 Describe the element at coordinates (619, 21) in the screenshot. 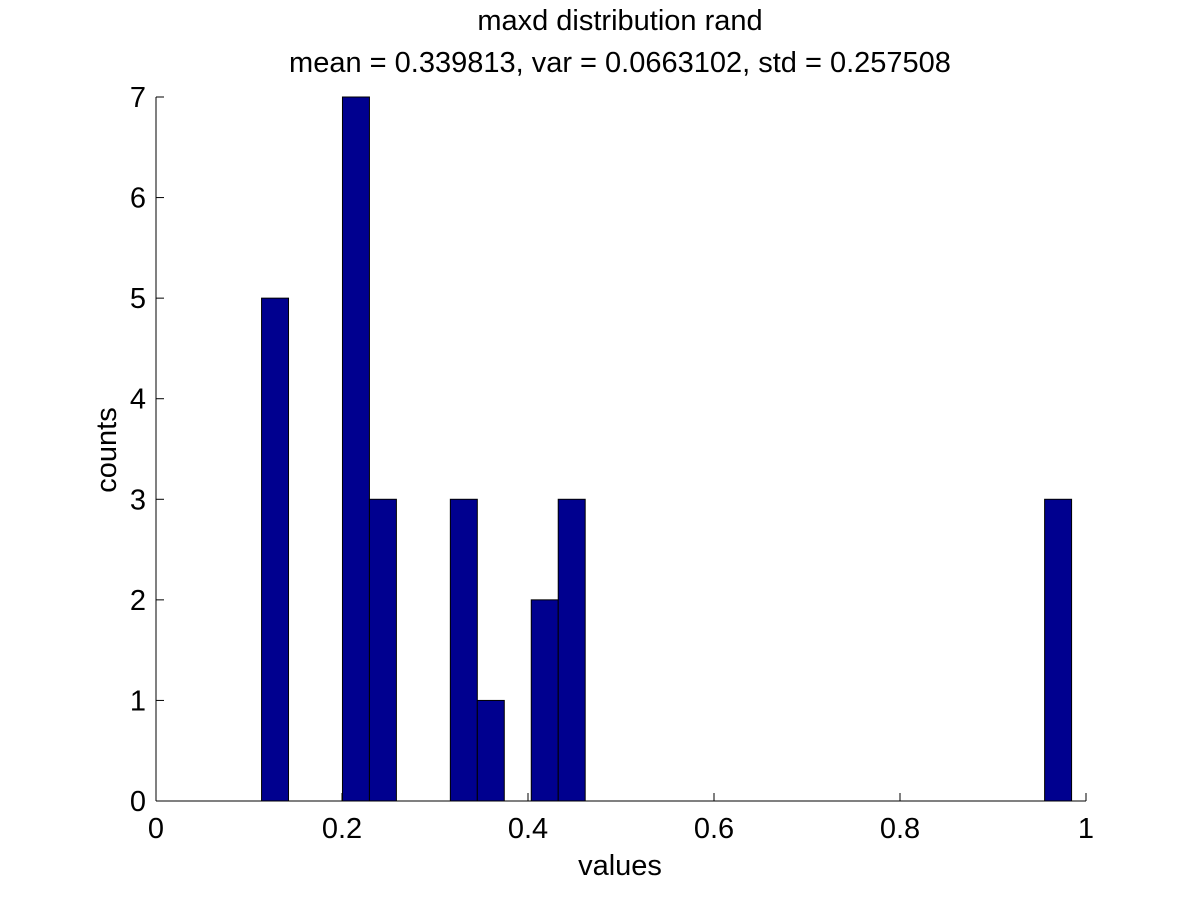

I see `chart-title: maxd distribution rand` at that location.